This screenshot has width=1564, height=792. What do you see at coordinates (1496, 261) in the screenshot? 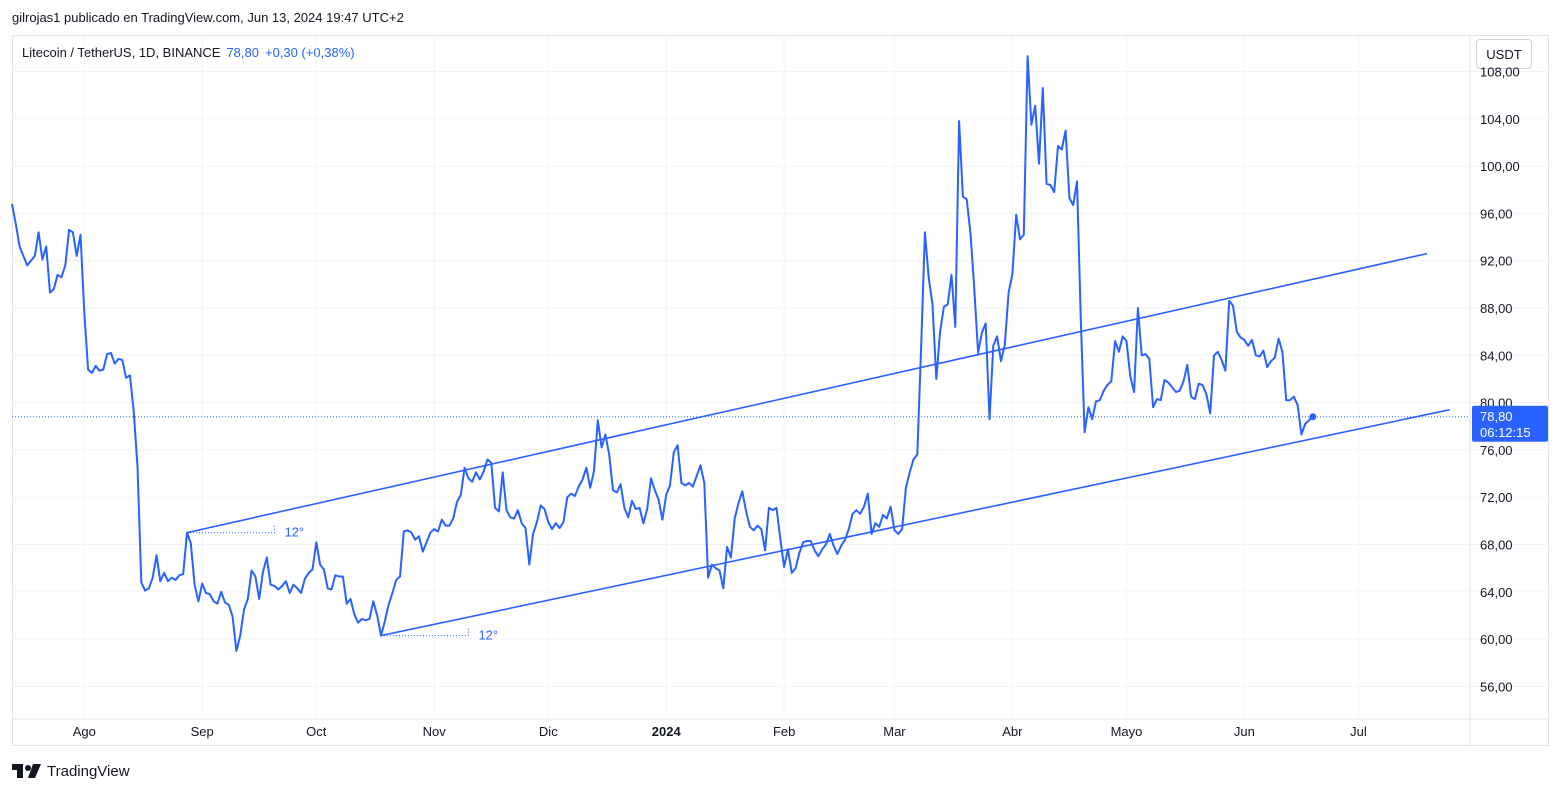
I see `y-tick-label: 92,00` at bounding box center [1496, 261].